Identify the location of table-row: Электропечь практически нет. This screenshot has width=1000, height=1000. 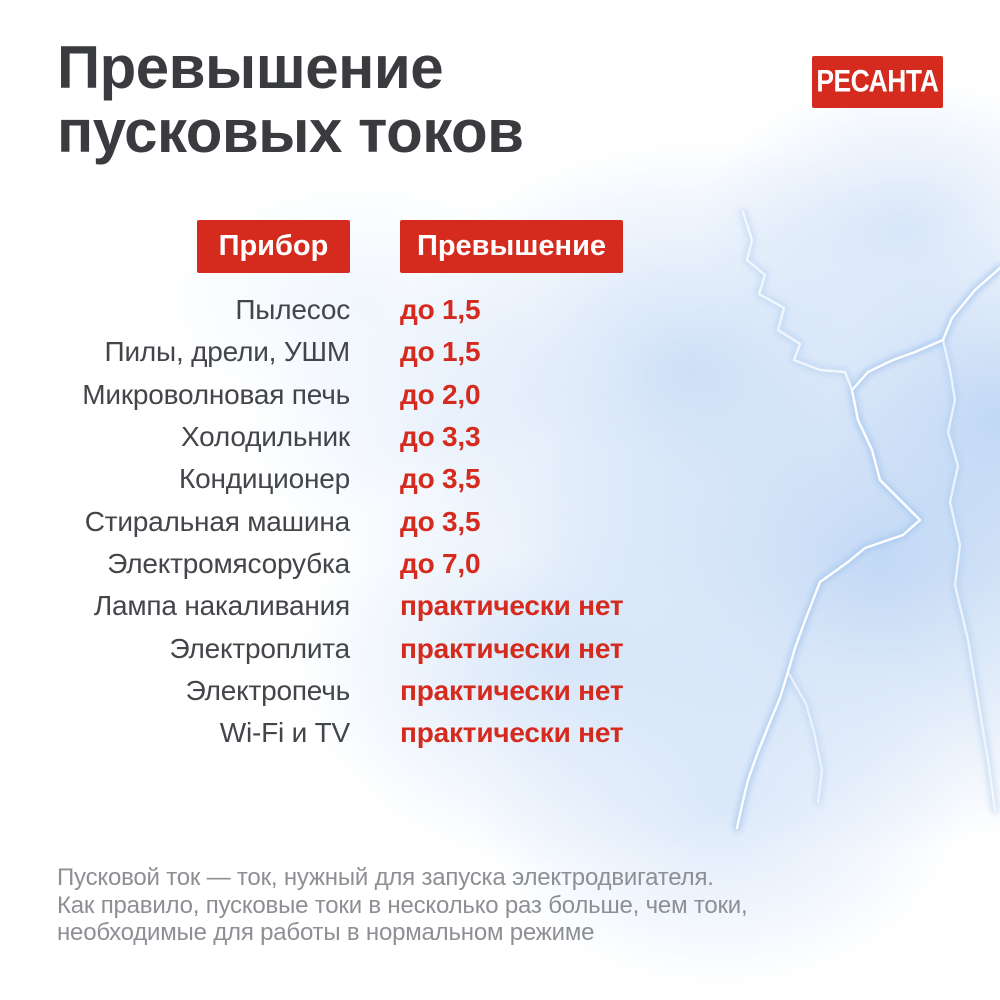
(500, 691).